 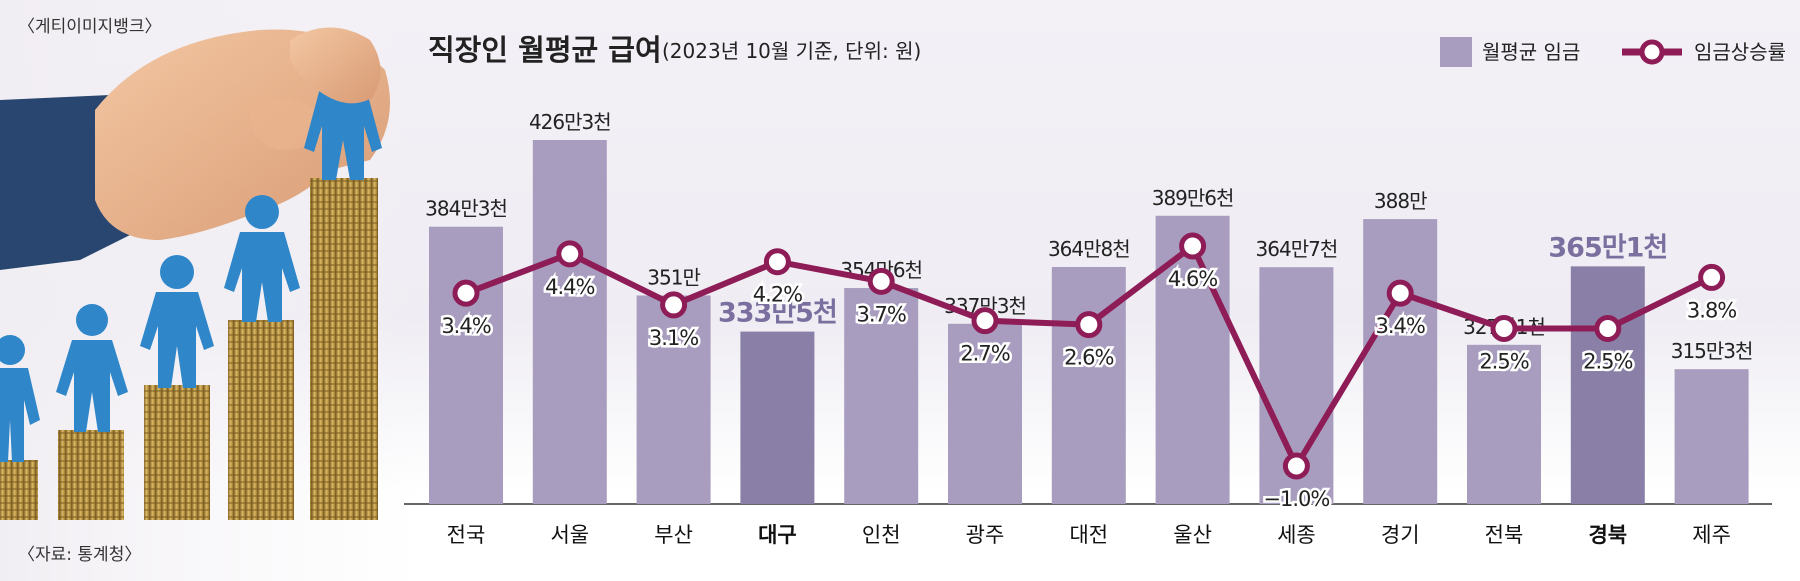 I want to click on bar-value-label: 364만7천, so click(x=1297, y=249).